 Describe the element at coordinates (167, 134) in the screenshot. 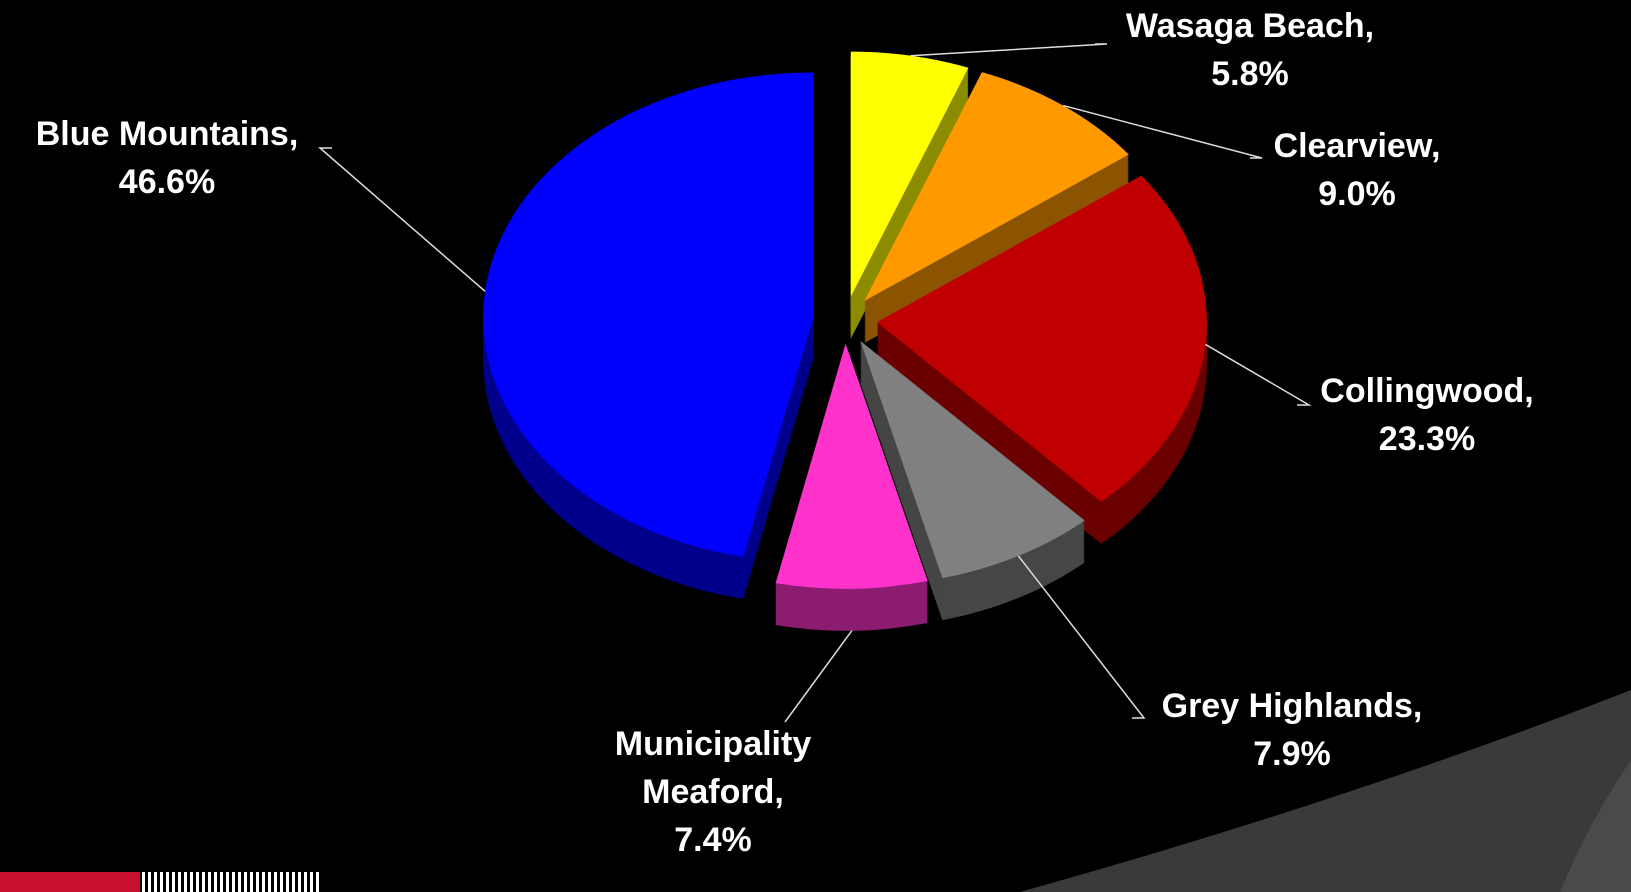

I see `data-label-line: Blue Mountains,` at that location.